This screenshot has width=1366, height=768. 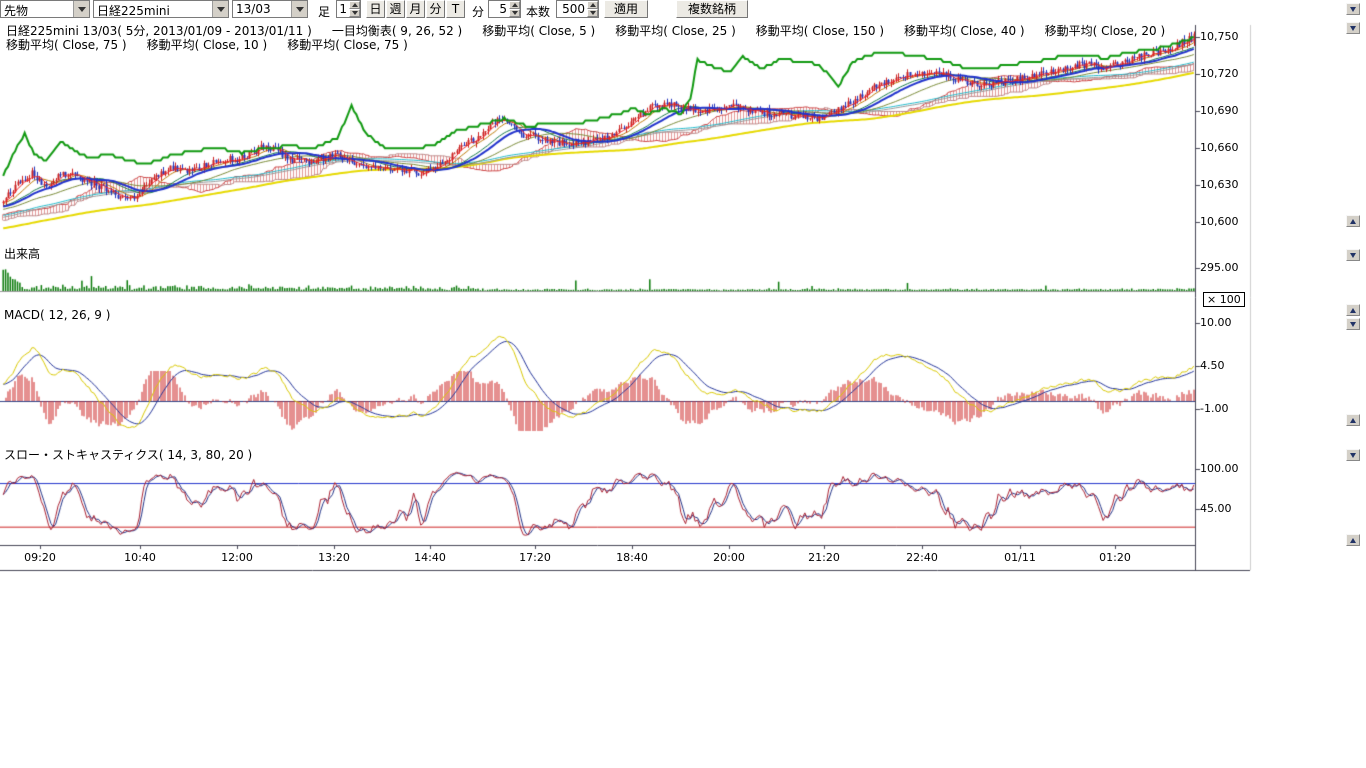 What do you see at coordinates (348, 9) in the screenshot?
I see `bar-step-spinner: 1` at bounding box center [348, 9].